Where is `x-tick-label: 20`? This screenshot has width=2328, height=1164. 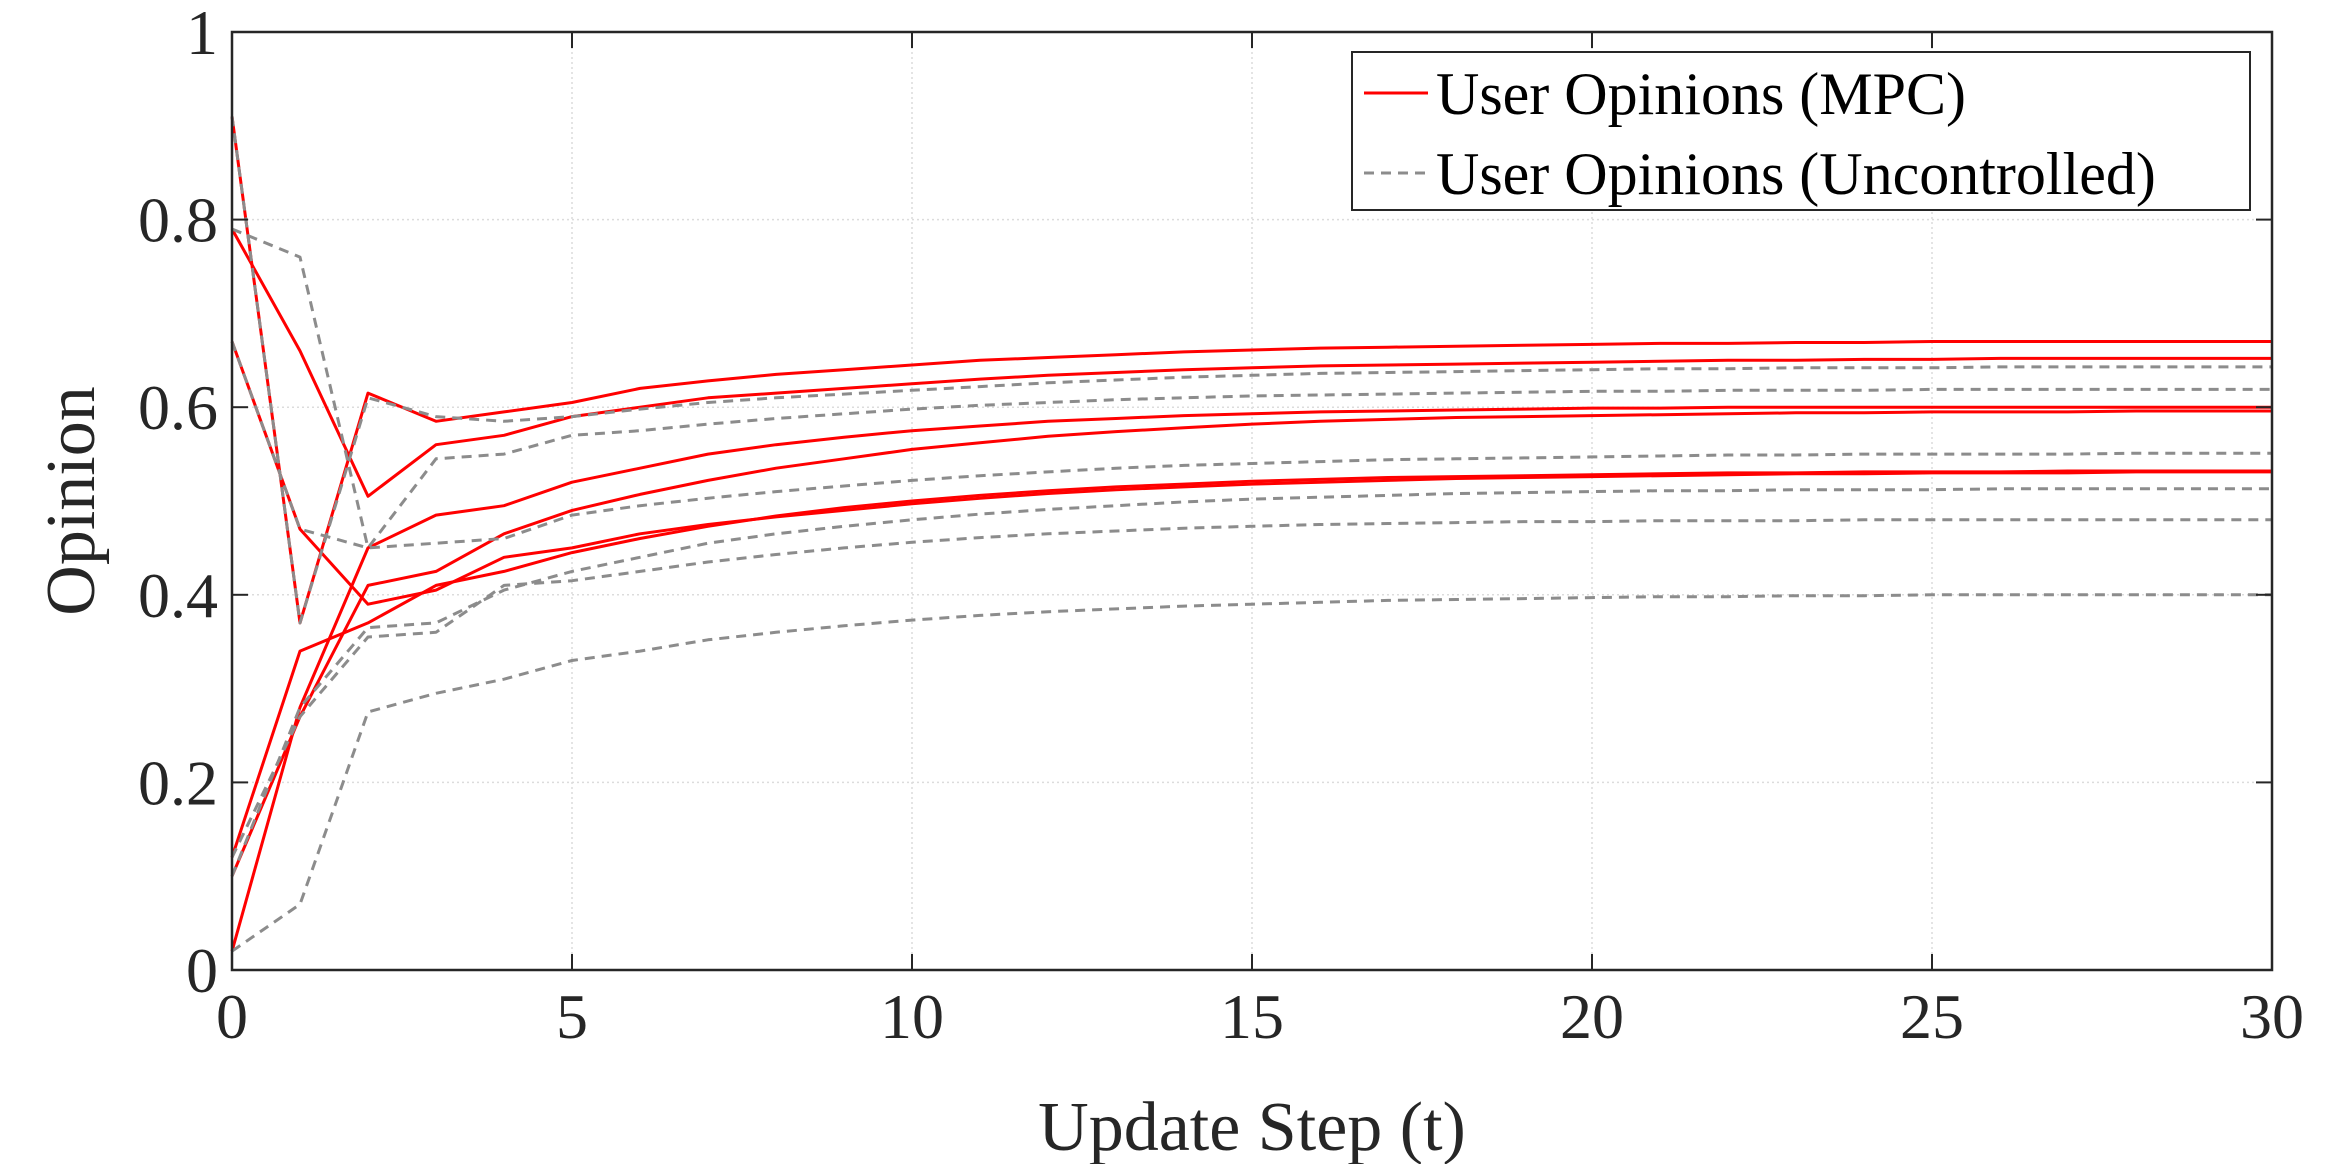 x-tick-label: 20 is located at coordinates (1592, 1016).